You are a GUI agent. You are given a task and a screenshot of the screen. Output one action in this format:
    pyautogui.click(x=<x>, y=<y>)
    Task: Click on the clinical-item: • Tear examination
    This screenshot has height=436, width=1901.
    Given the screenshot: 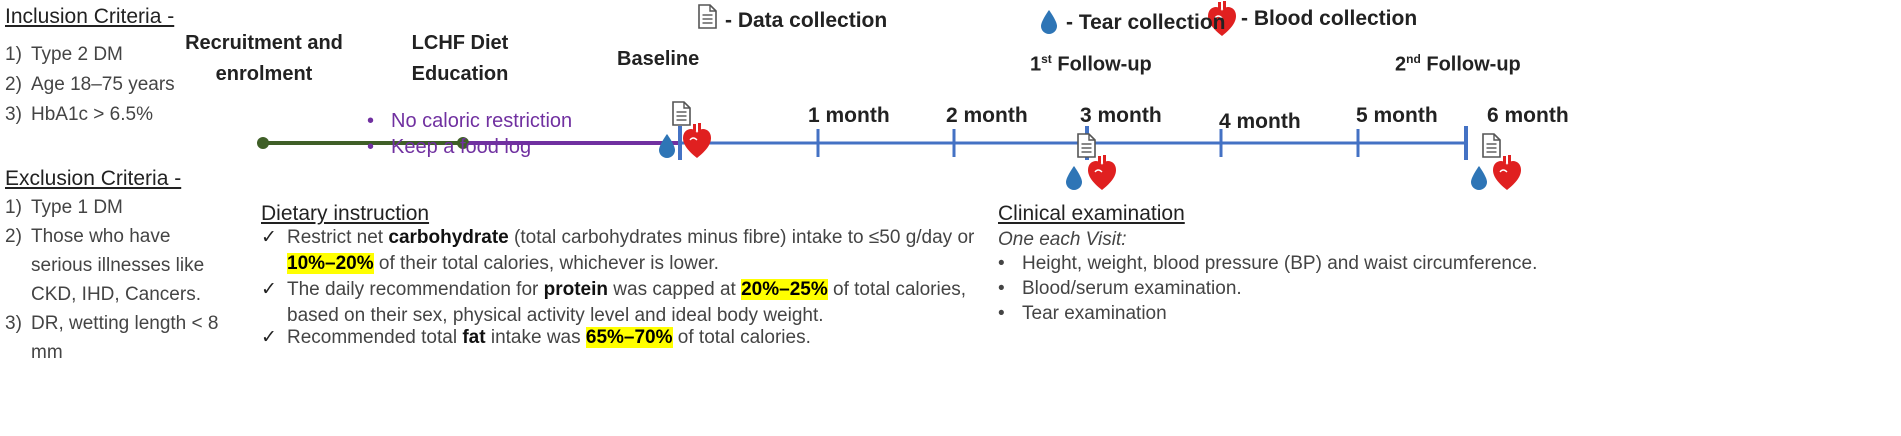 What is the action you would take?
    pyautogui.click(x=1082, y=313)
    